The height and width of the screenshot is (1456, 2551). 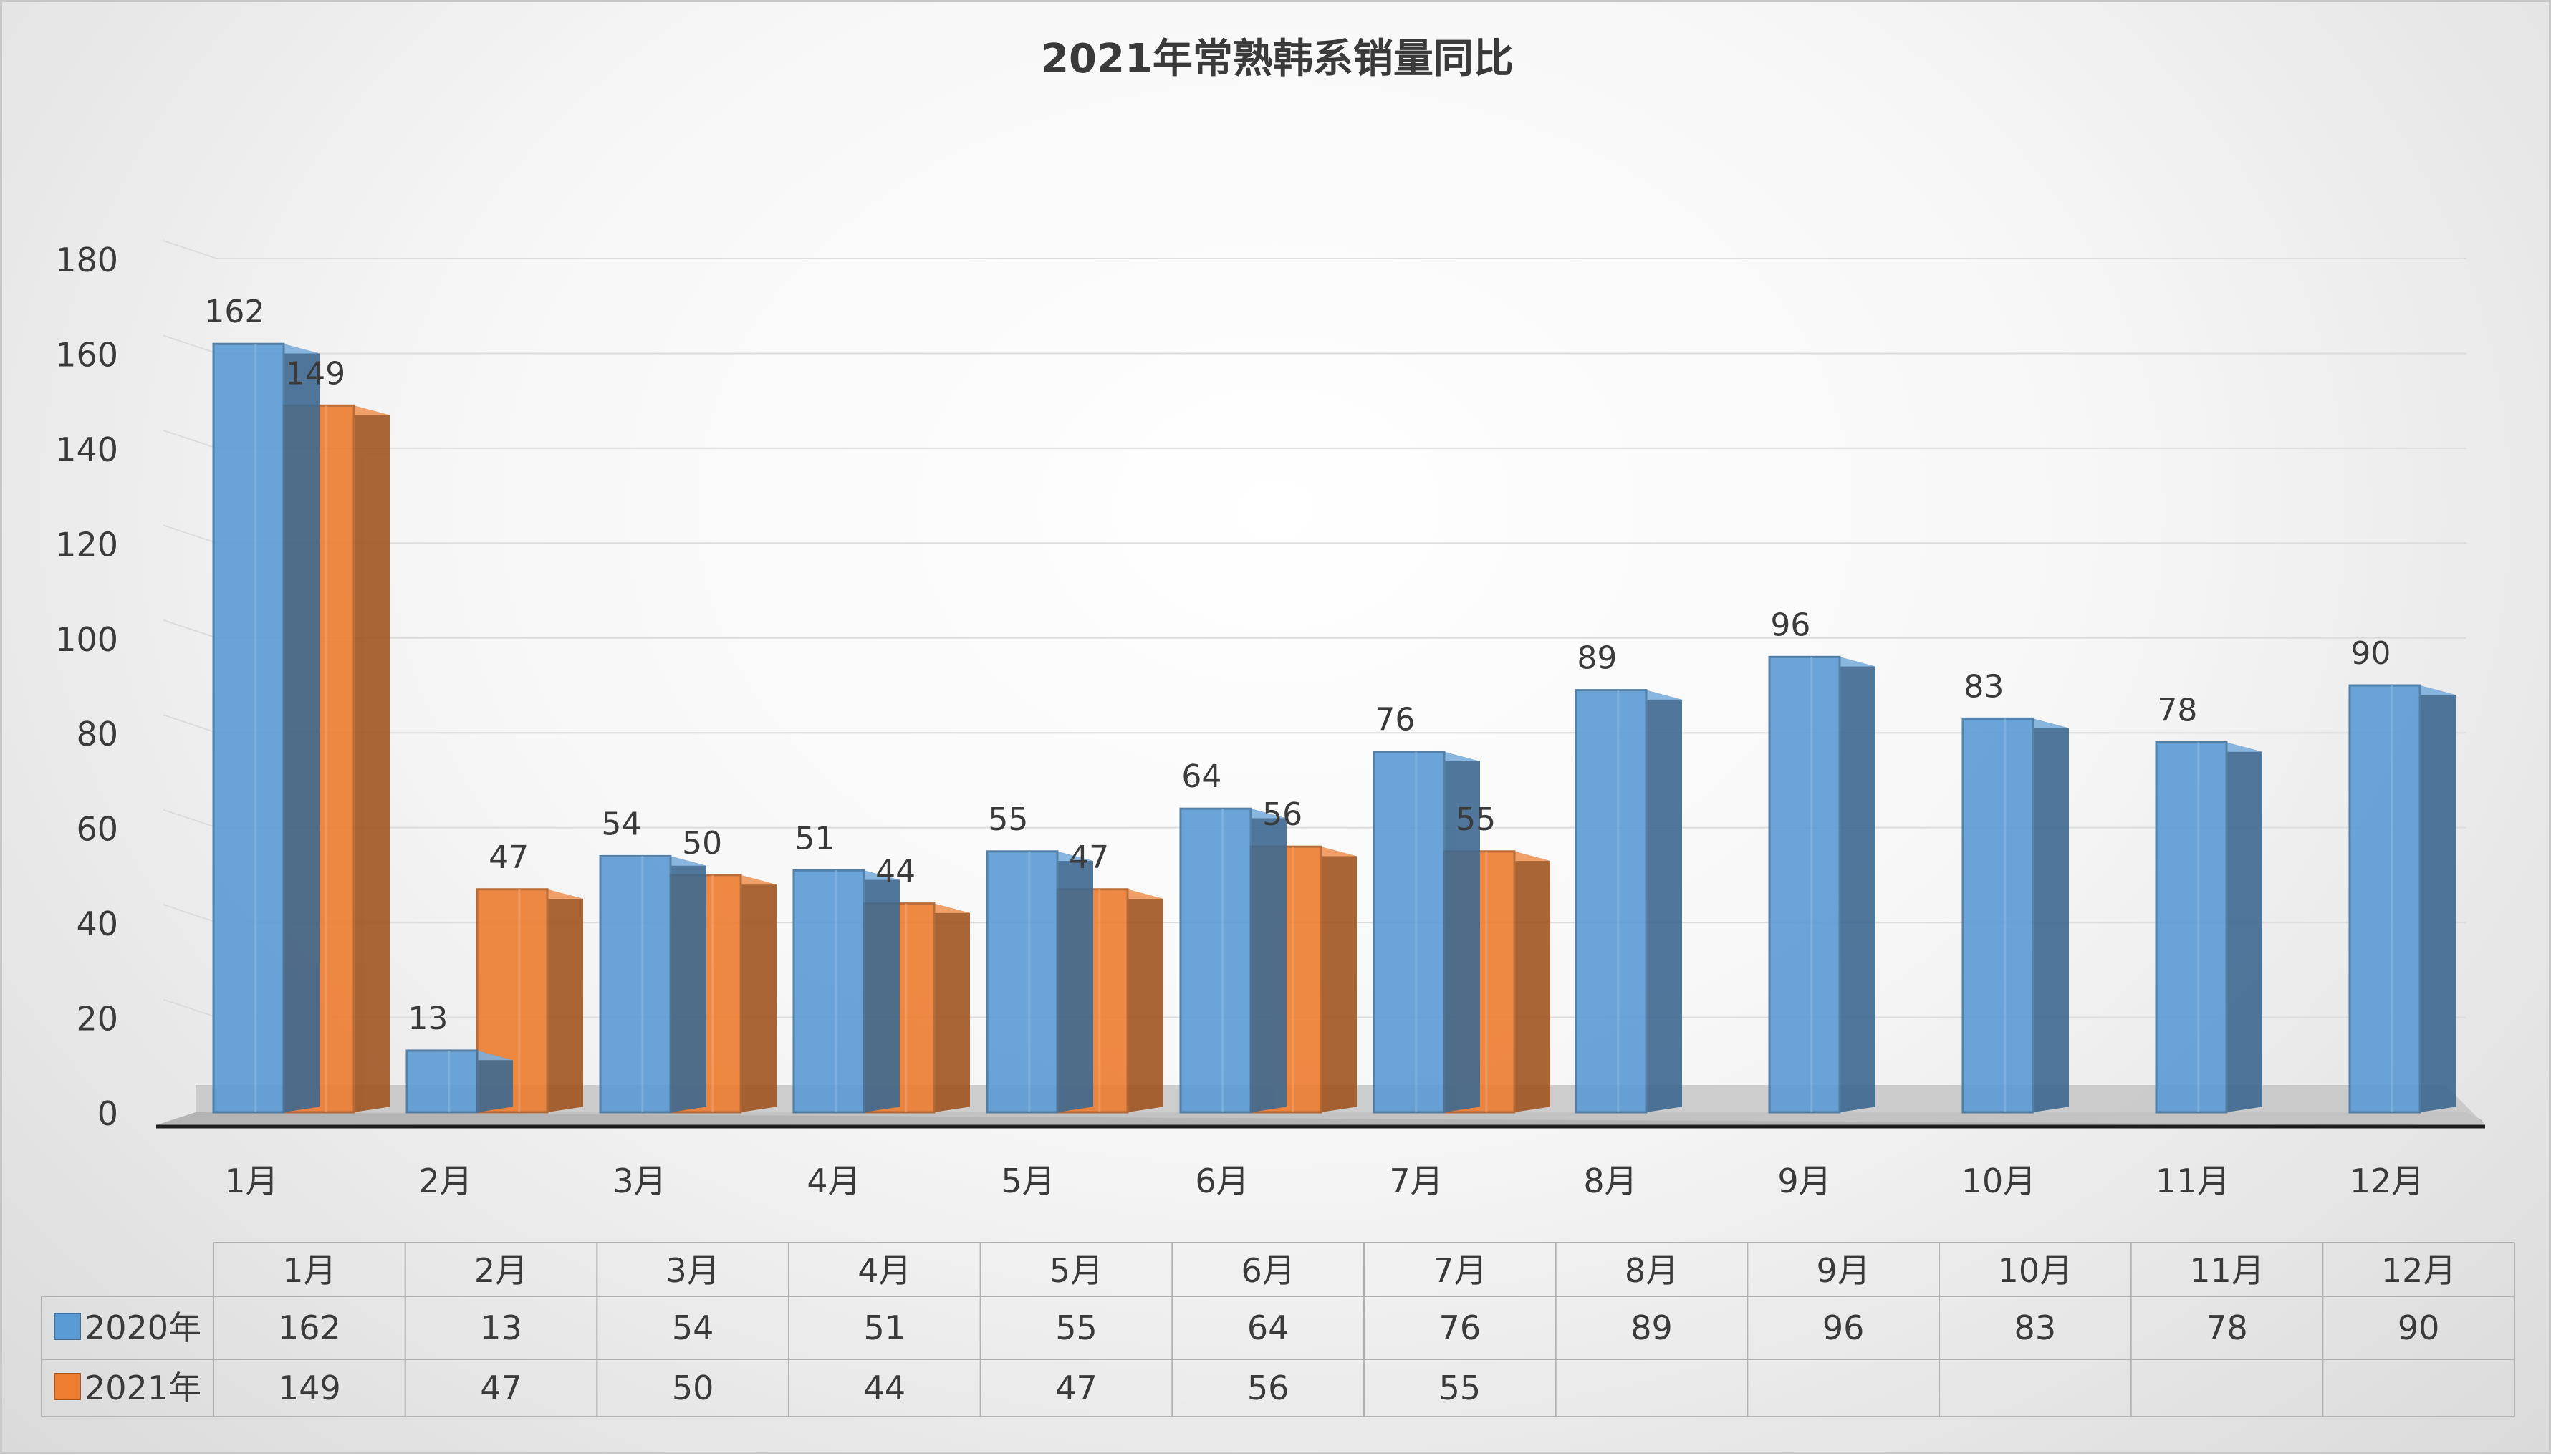 I want to click on table-cell: 83, so click(x=2035, y=1327).